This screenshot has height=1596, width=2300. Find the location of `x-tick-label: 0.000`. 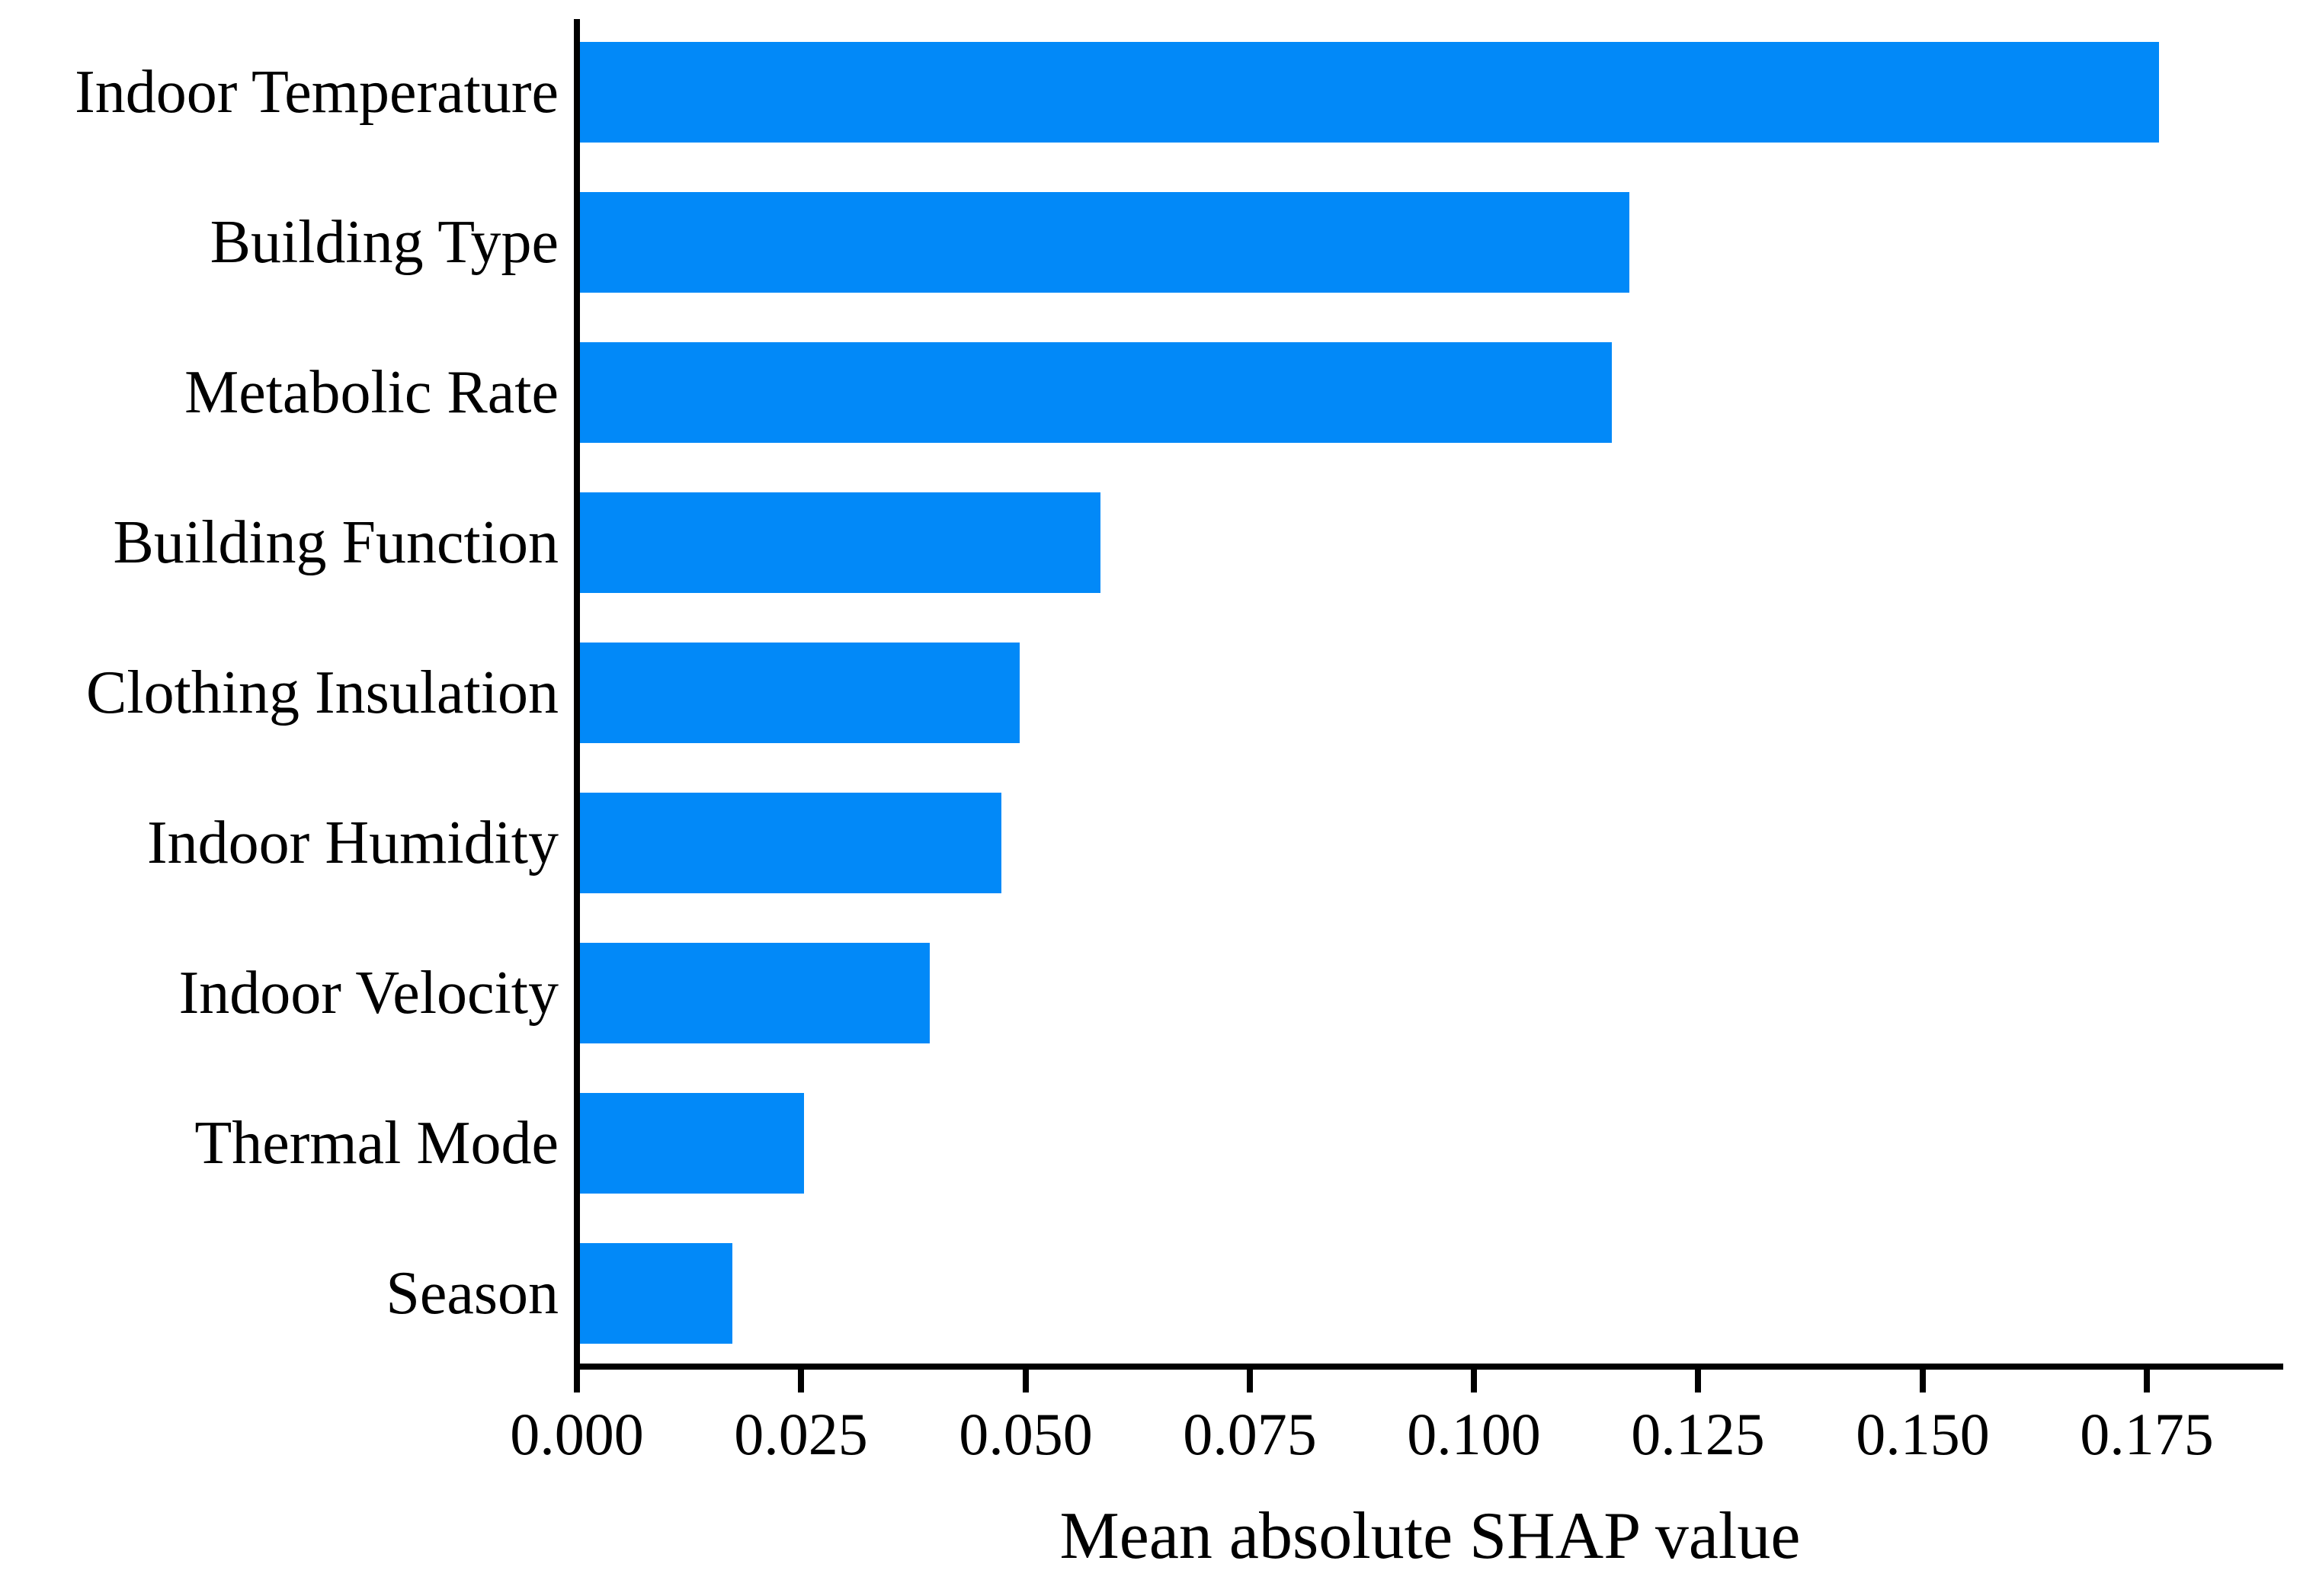

x-tick-label: 0.000 is located at coordinates (577, 1434).